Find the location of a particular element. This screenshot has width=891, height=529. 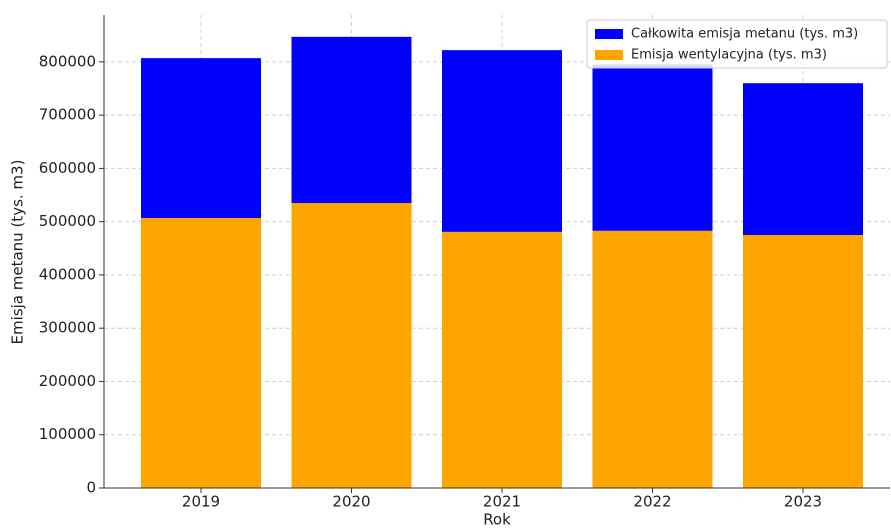

y-tick-label: 100000 is located at coordinates (67, 434).